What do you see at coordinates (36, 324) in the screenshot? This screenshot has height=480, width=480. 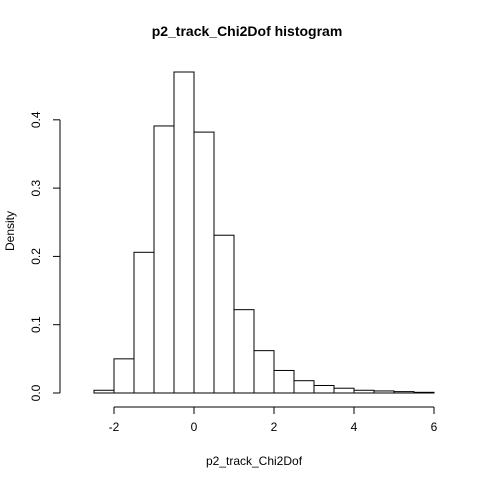 I see `y-tick-label: 0.1` at bounding box center [36, 324].